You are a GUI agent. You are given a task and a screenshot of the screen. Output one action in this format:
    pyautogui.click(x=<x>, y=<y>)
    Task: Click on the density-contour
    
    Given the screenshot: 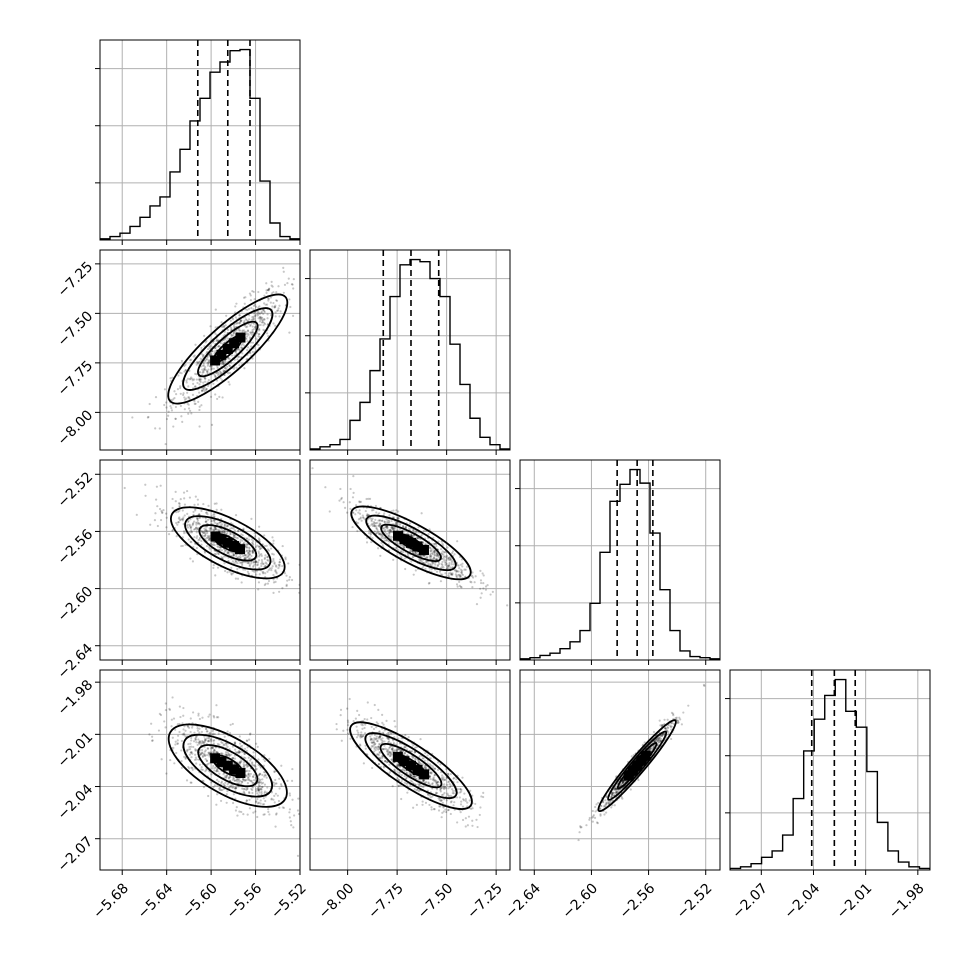 What is the action you would take?
    pyautogui.click(x=228, y=766)
    